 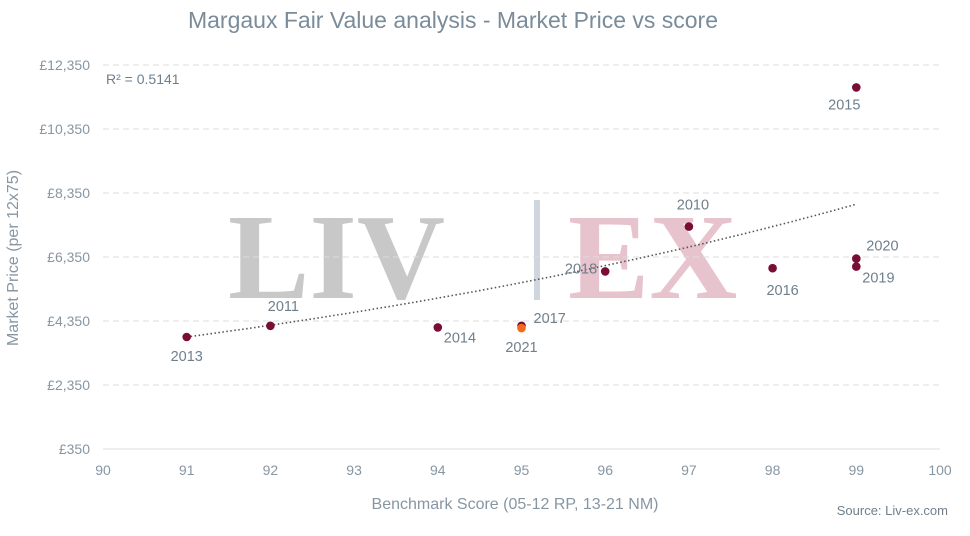 What do you see at coordinates (515, 504) in the screenshot?
I see `x-axis-label: Benchmark Score (05-12 RP, 13-21 NM)` at bounding box center [515, 504].